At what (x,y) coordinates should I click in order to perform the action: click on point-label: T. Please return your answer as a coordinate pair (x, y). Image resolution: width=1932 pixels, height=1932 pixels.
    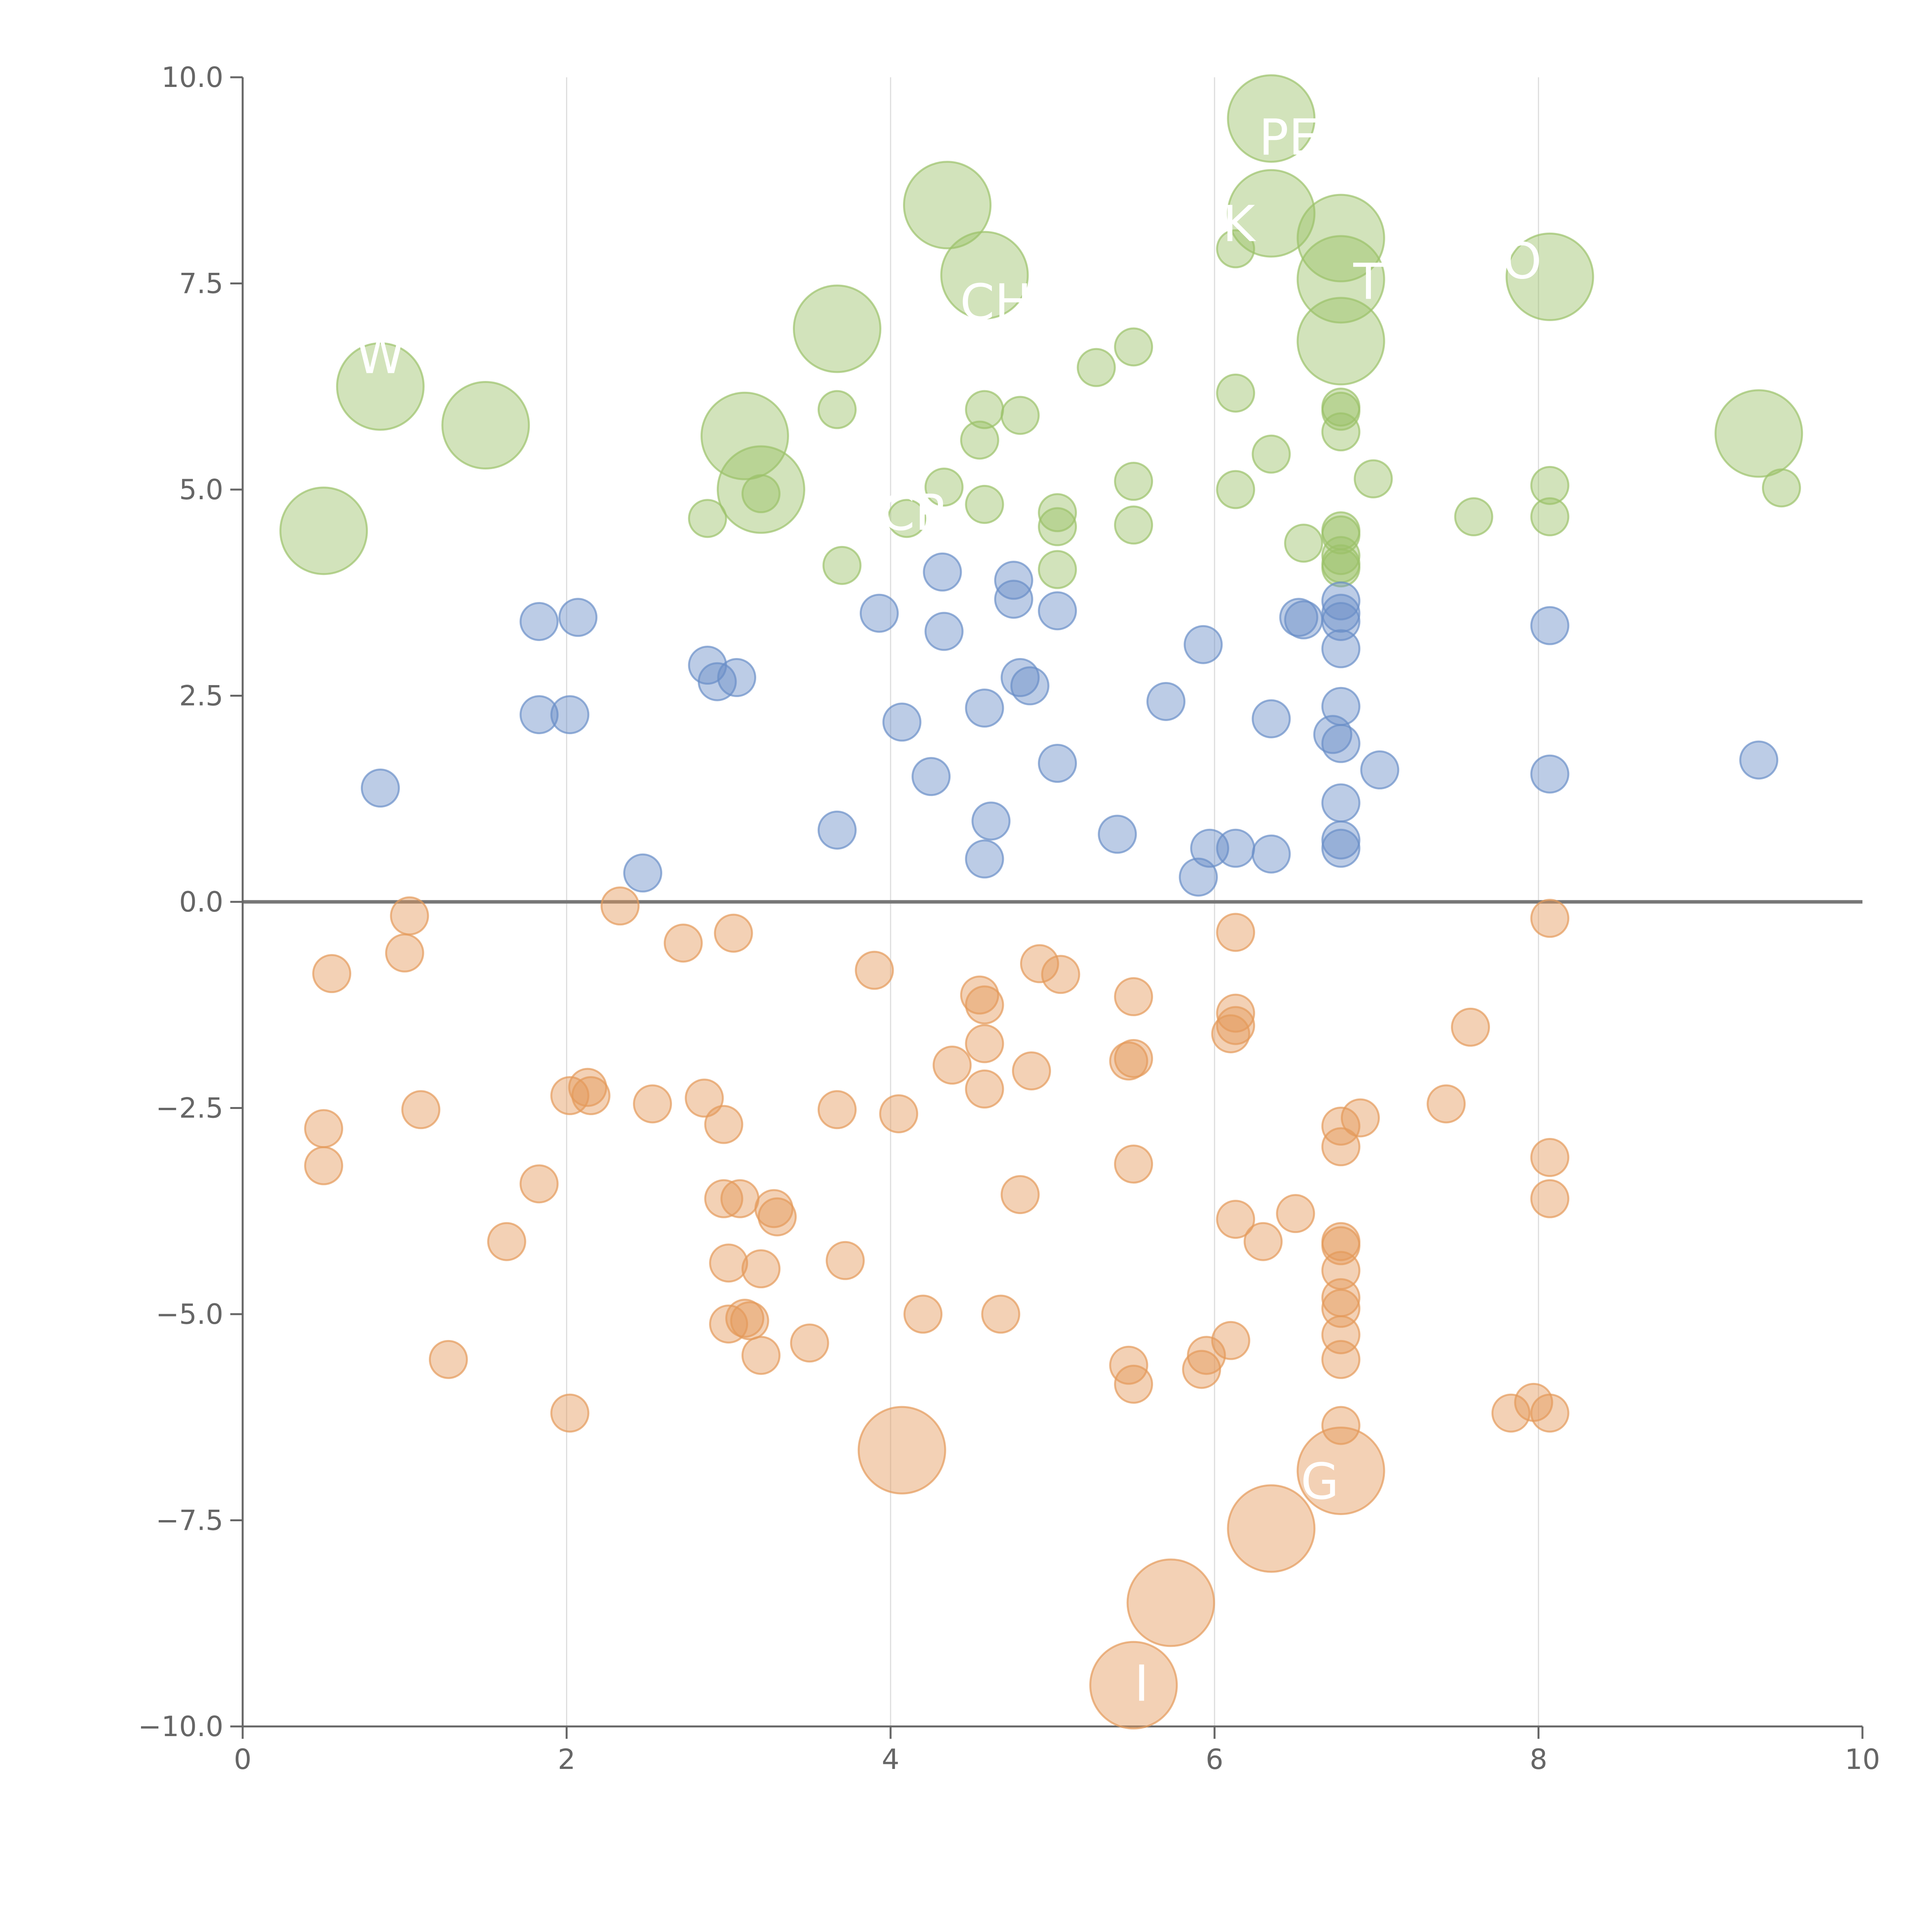
    Looking at the image, I should click on (1369, 282).